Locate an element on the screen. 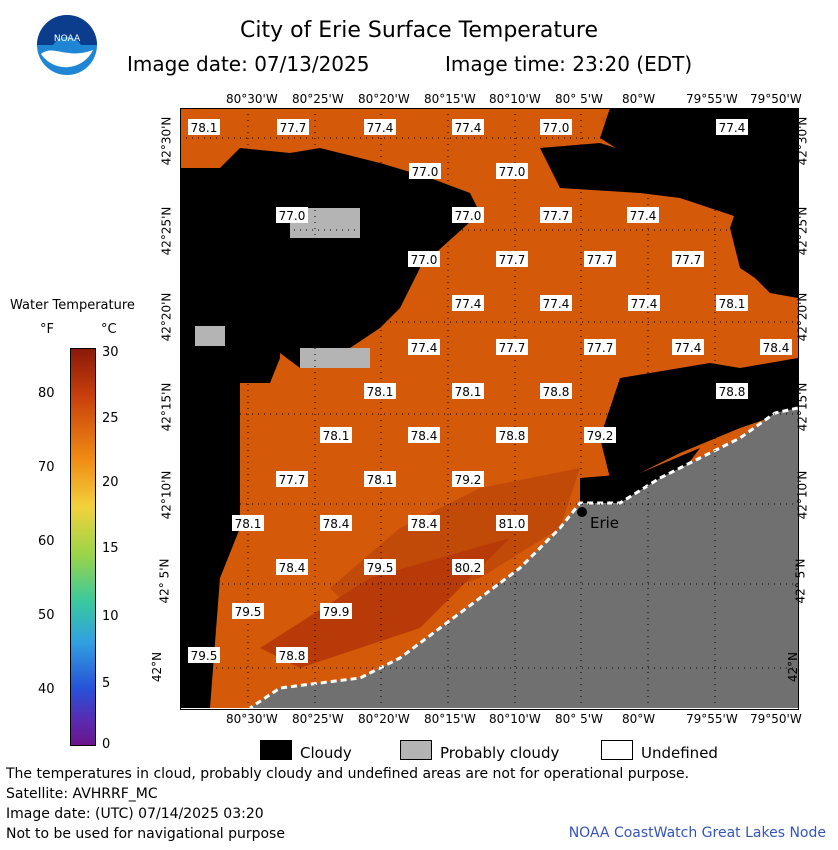 Image resolution: width=838 pixels, height=850 pixels. lon-label-bottom: 80°30'W is located at coordinates (252, 719).